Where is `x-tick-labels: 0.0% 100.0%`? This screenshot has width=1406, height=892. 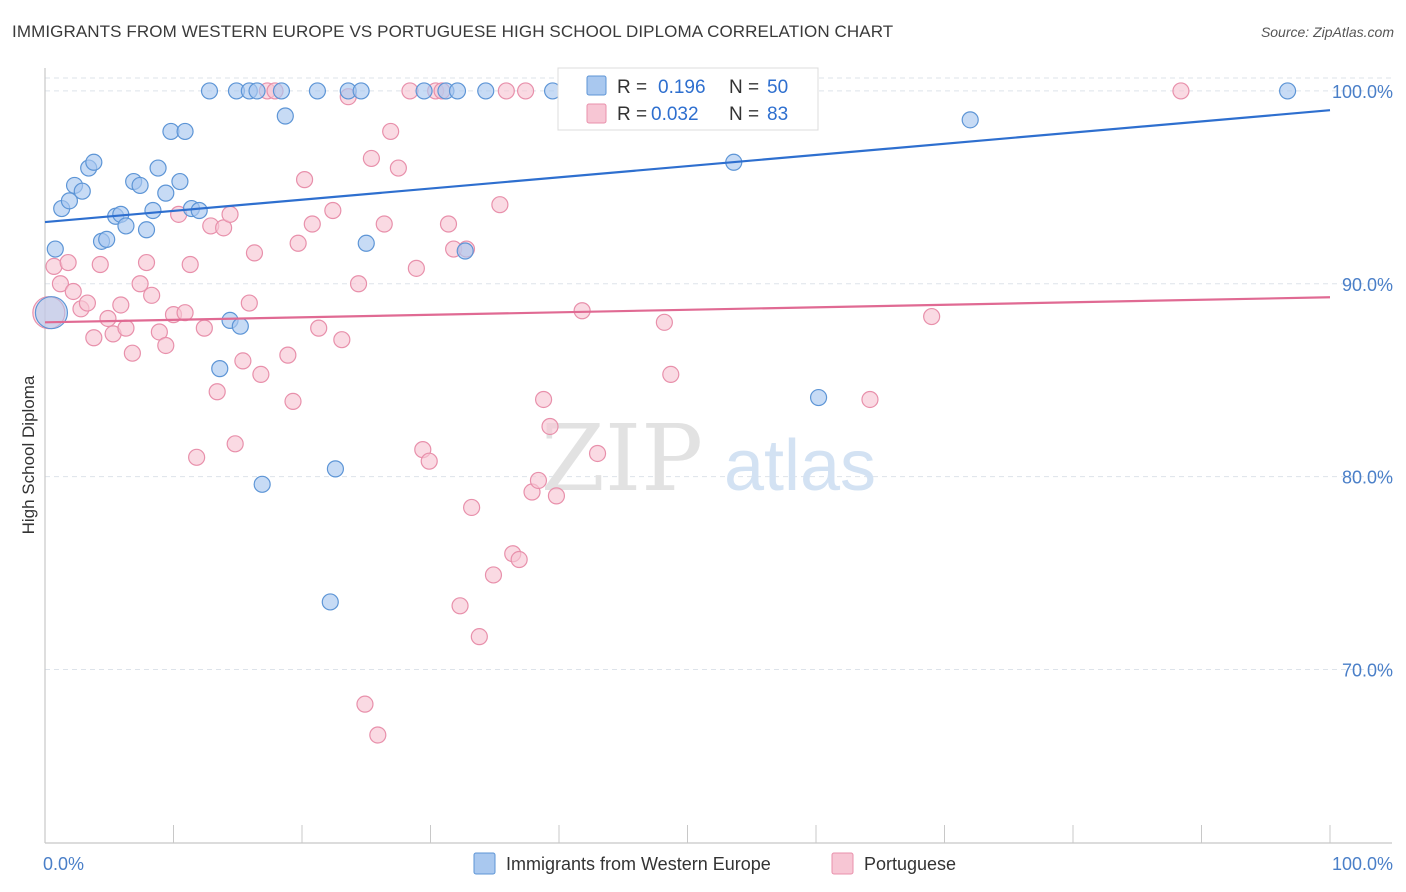
x-tick-labels: 0.0% 100.0% is located at coordinates (718, 864).